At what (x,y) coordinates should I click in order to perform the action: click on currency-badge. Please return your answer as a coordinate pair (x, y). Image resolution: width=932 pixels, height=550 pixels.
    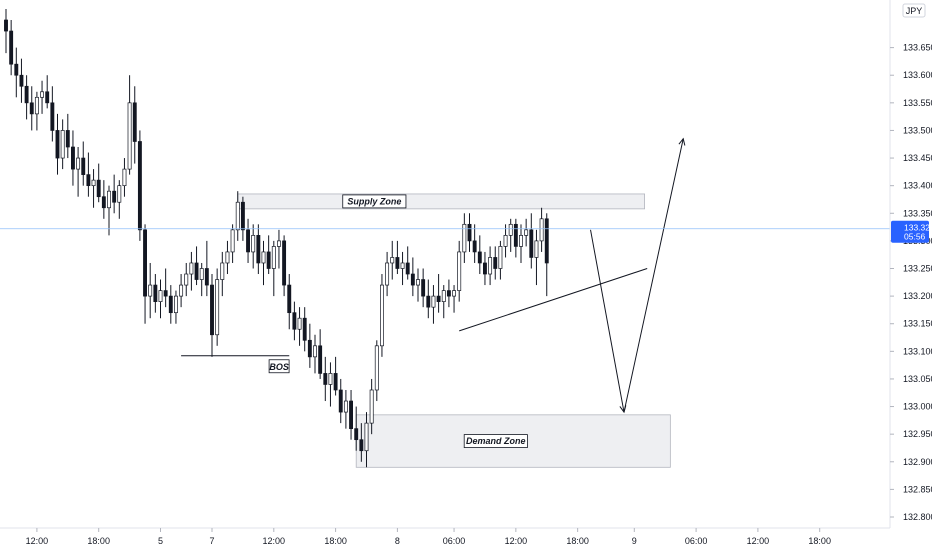
    Looking at the image, I should click on (914, 10).